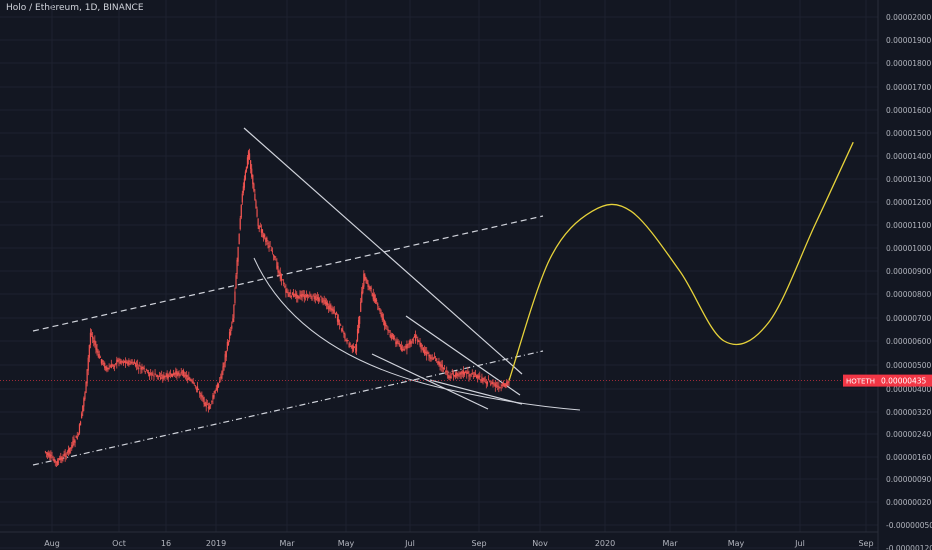 The height and width of the screenshot is (550, 932). I want to click on symbol-badge, so click(860, 380).